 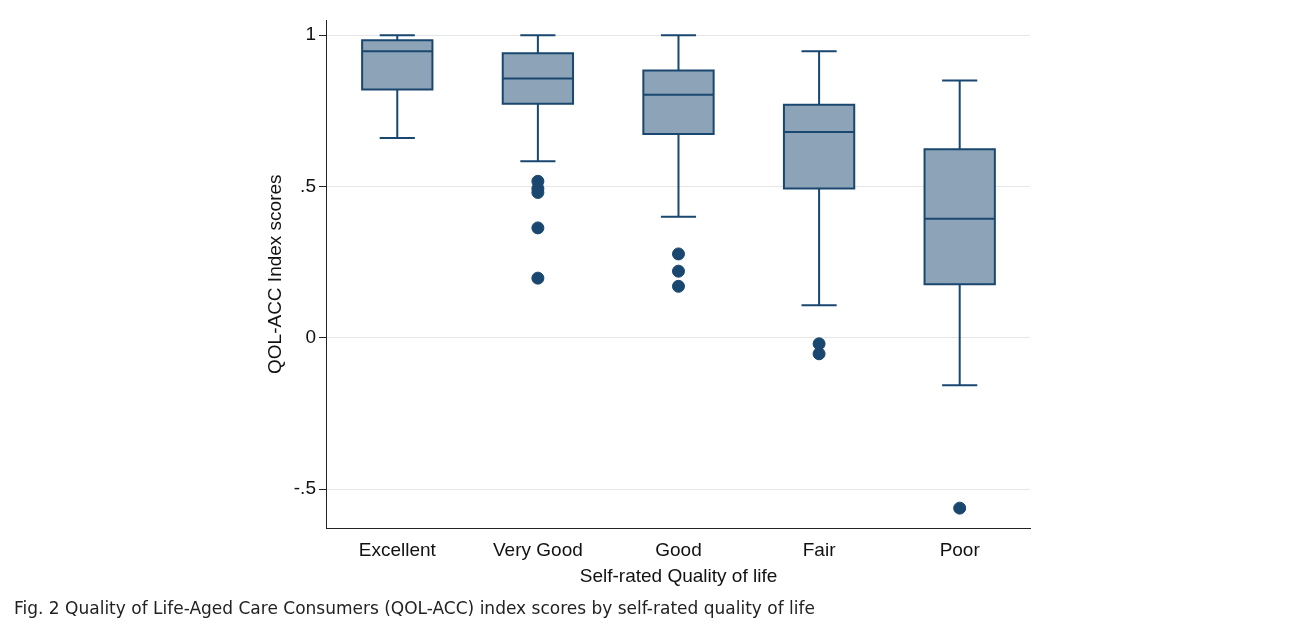 I want to click on x-tick-label: Excellent, so click(x=397, y=550).